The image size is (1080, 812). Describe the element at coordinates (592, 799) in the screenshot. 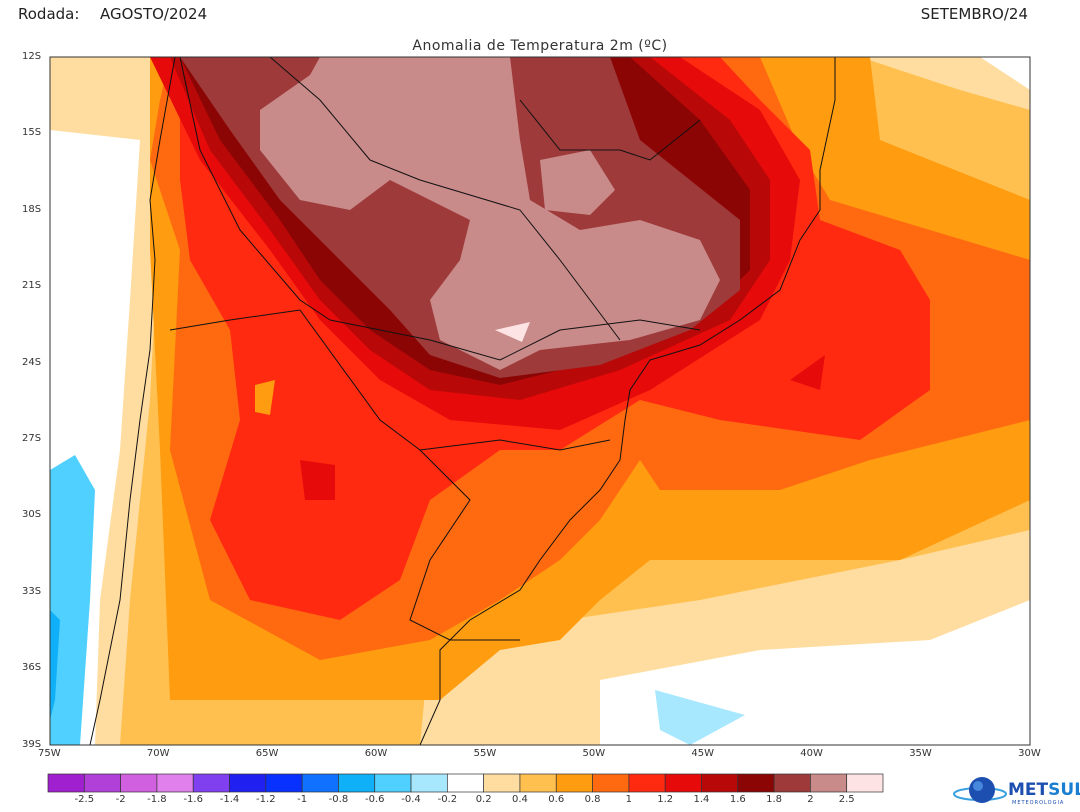

I see `colorbar-label: 0.8` at that location.